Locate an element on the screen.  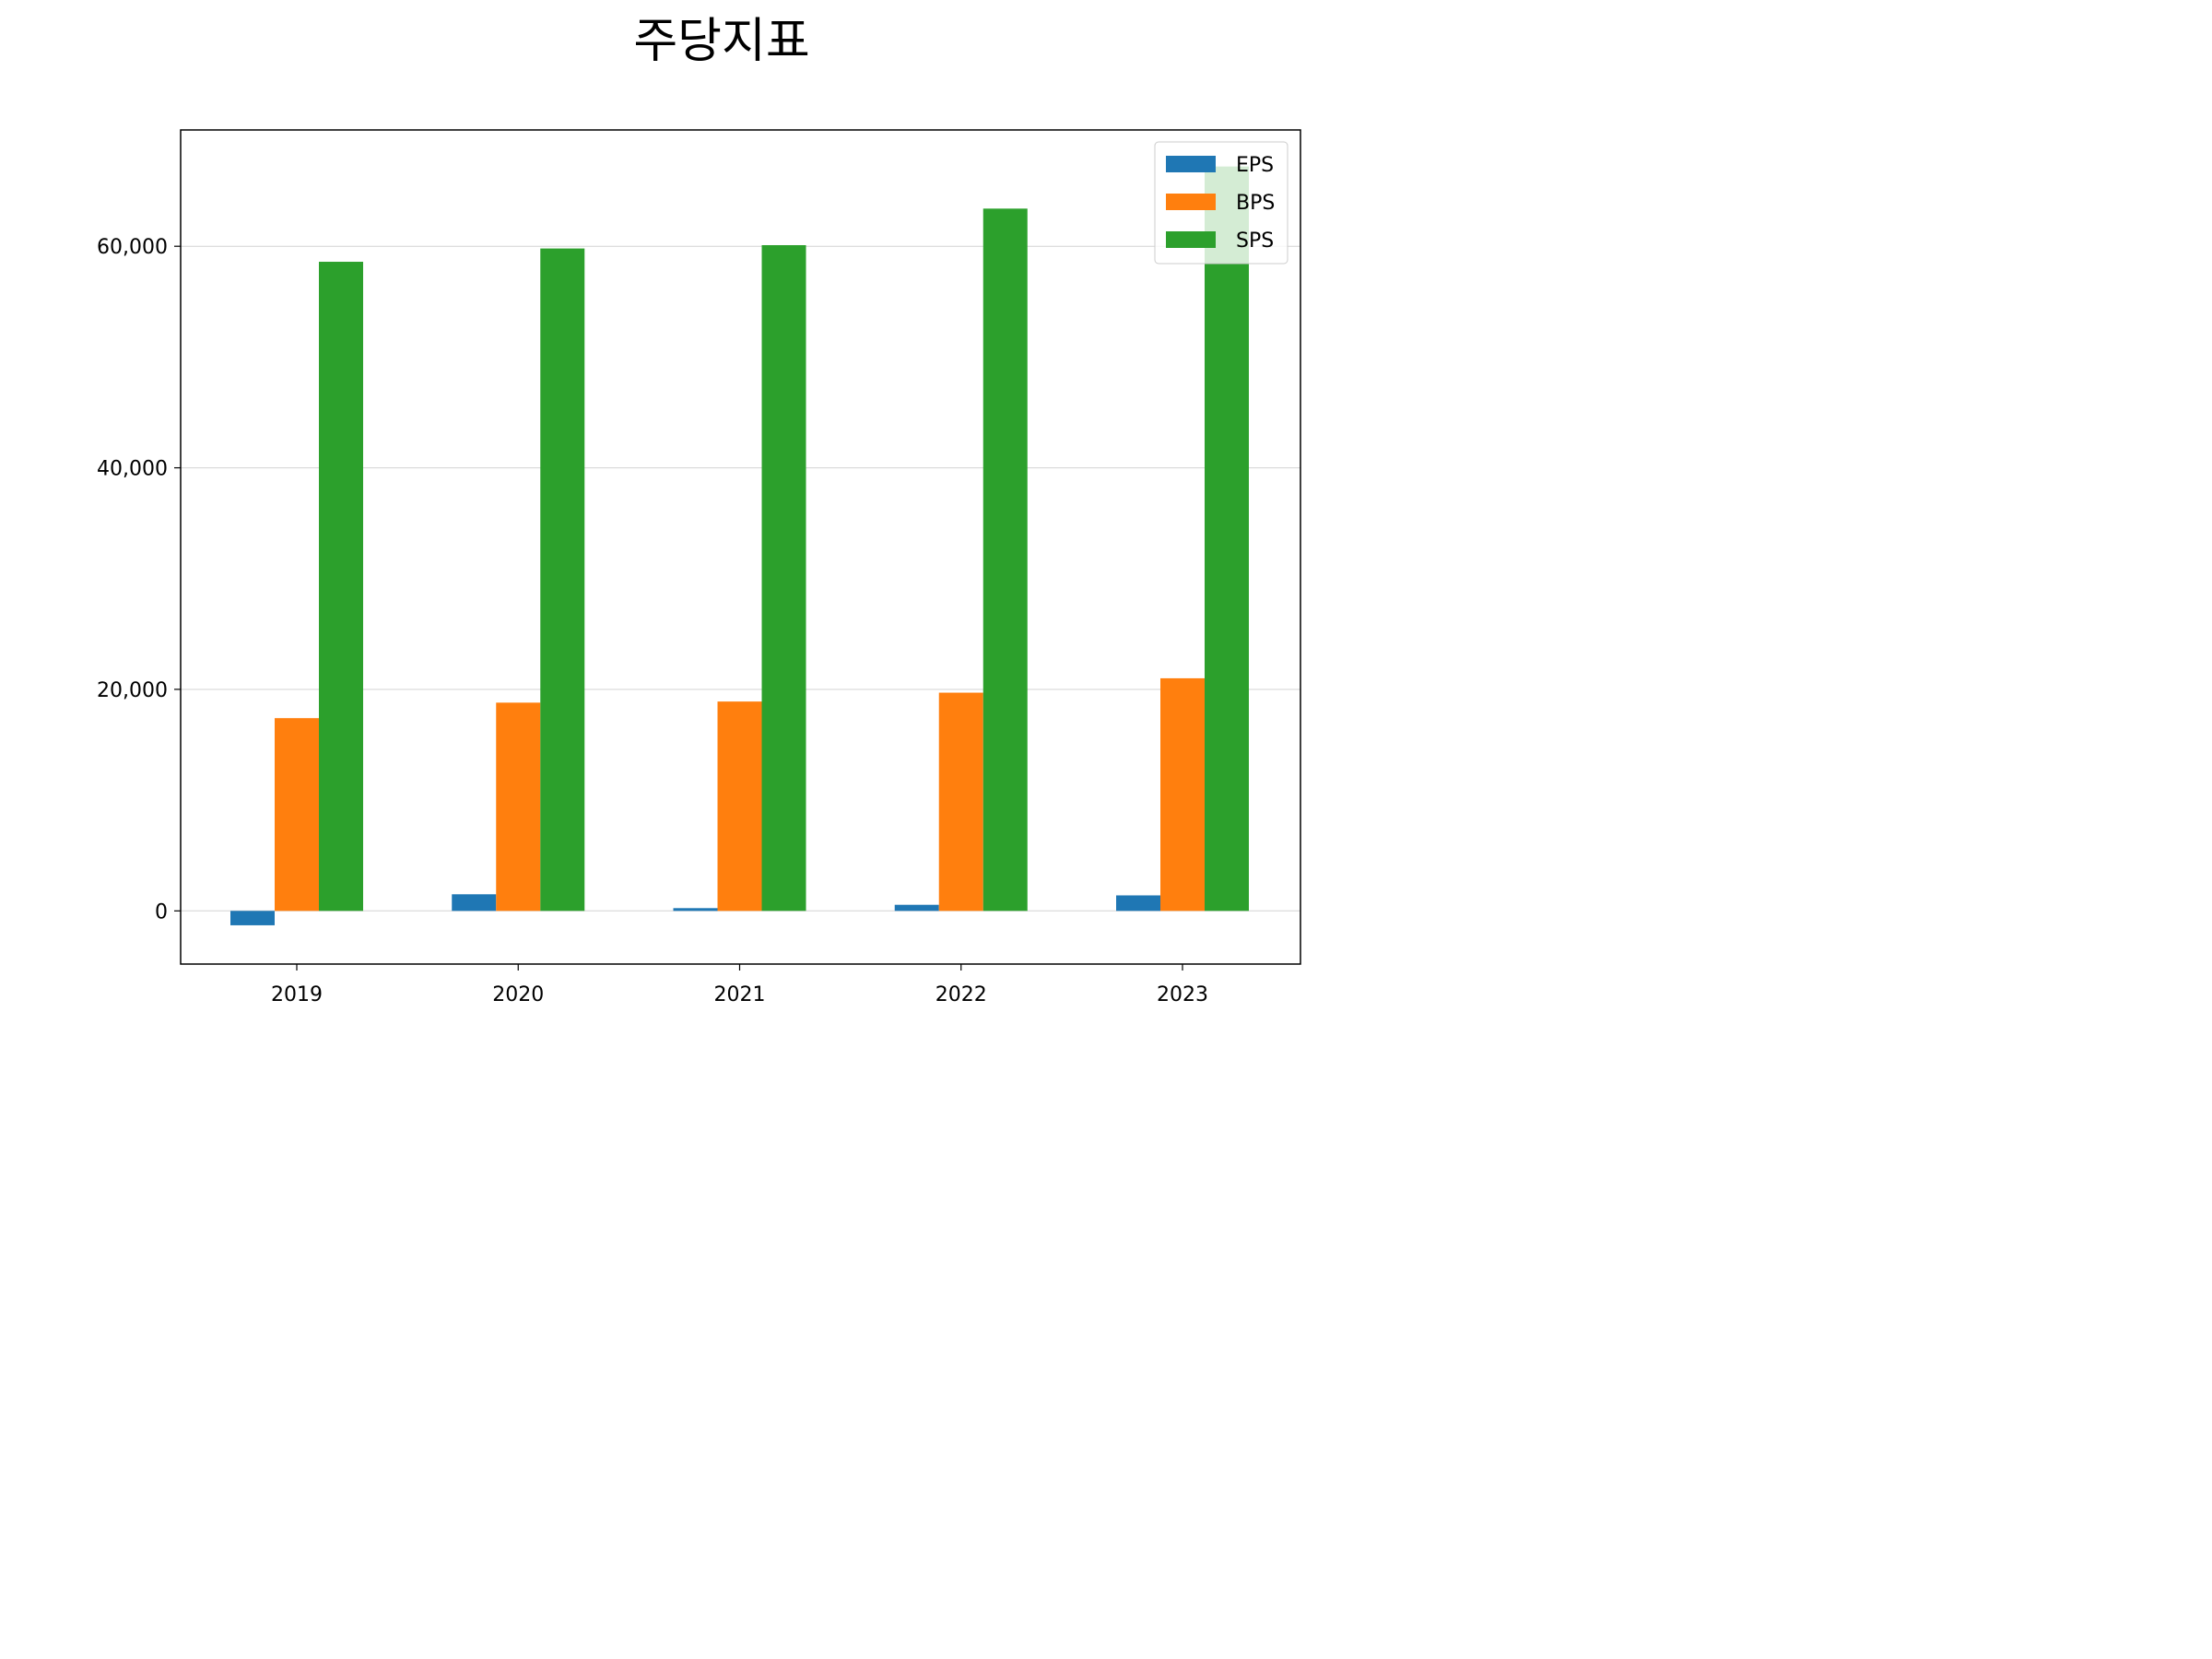
bar-bps-2019 is located at coordinates (297, 815).